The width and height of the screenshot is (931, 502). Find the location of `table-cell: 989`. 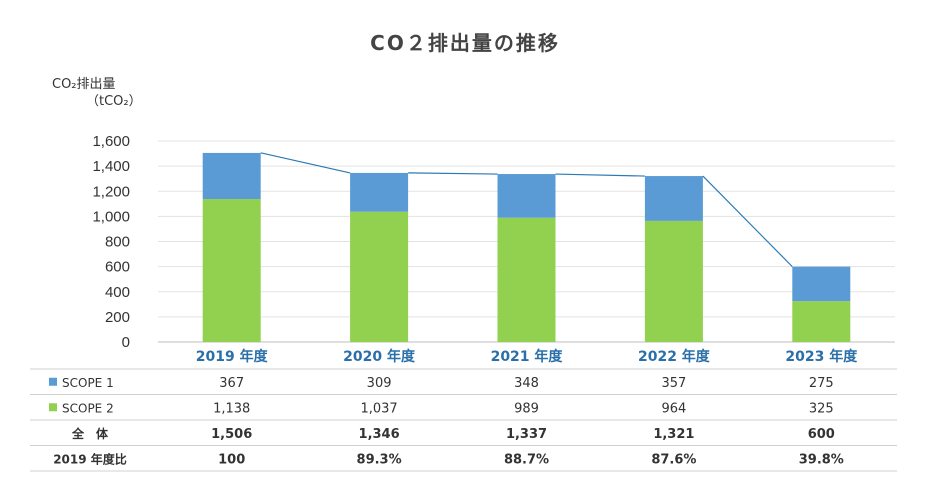

table-cell: 989 is located at coordinates (526, 408).